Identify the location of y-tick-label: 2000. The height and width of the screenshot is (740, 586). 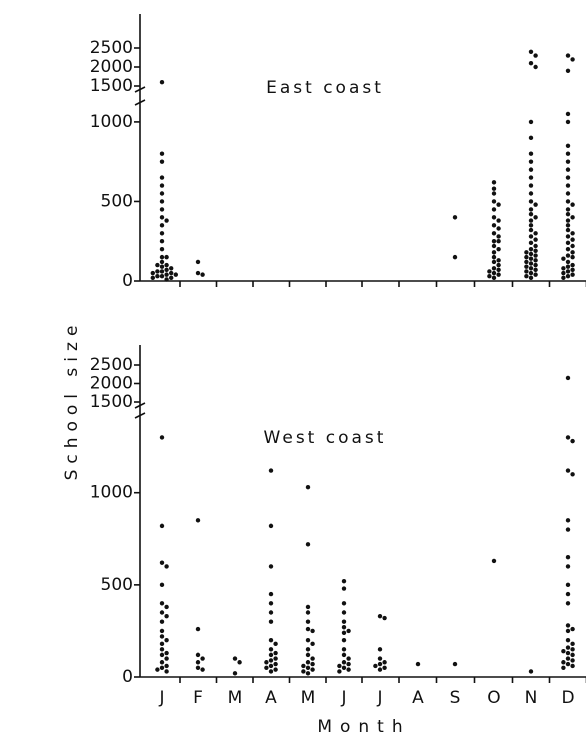
(111, 67).